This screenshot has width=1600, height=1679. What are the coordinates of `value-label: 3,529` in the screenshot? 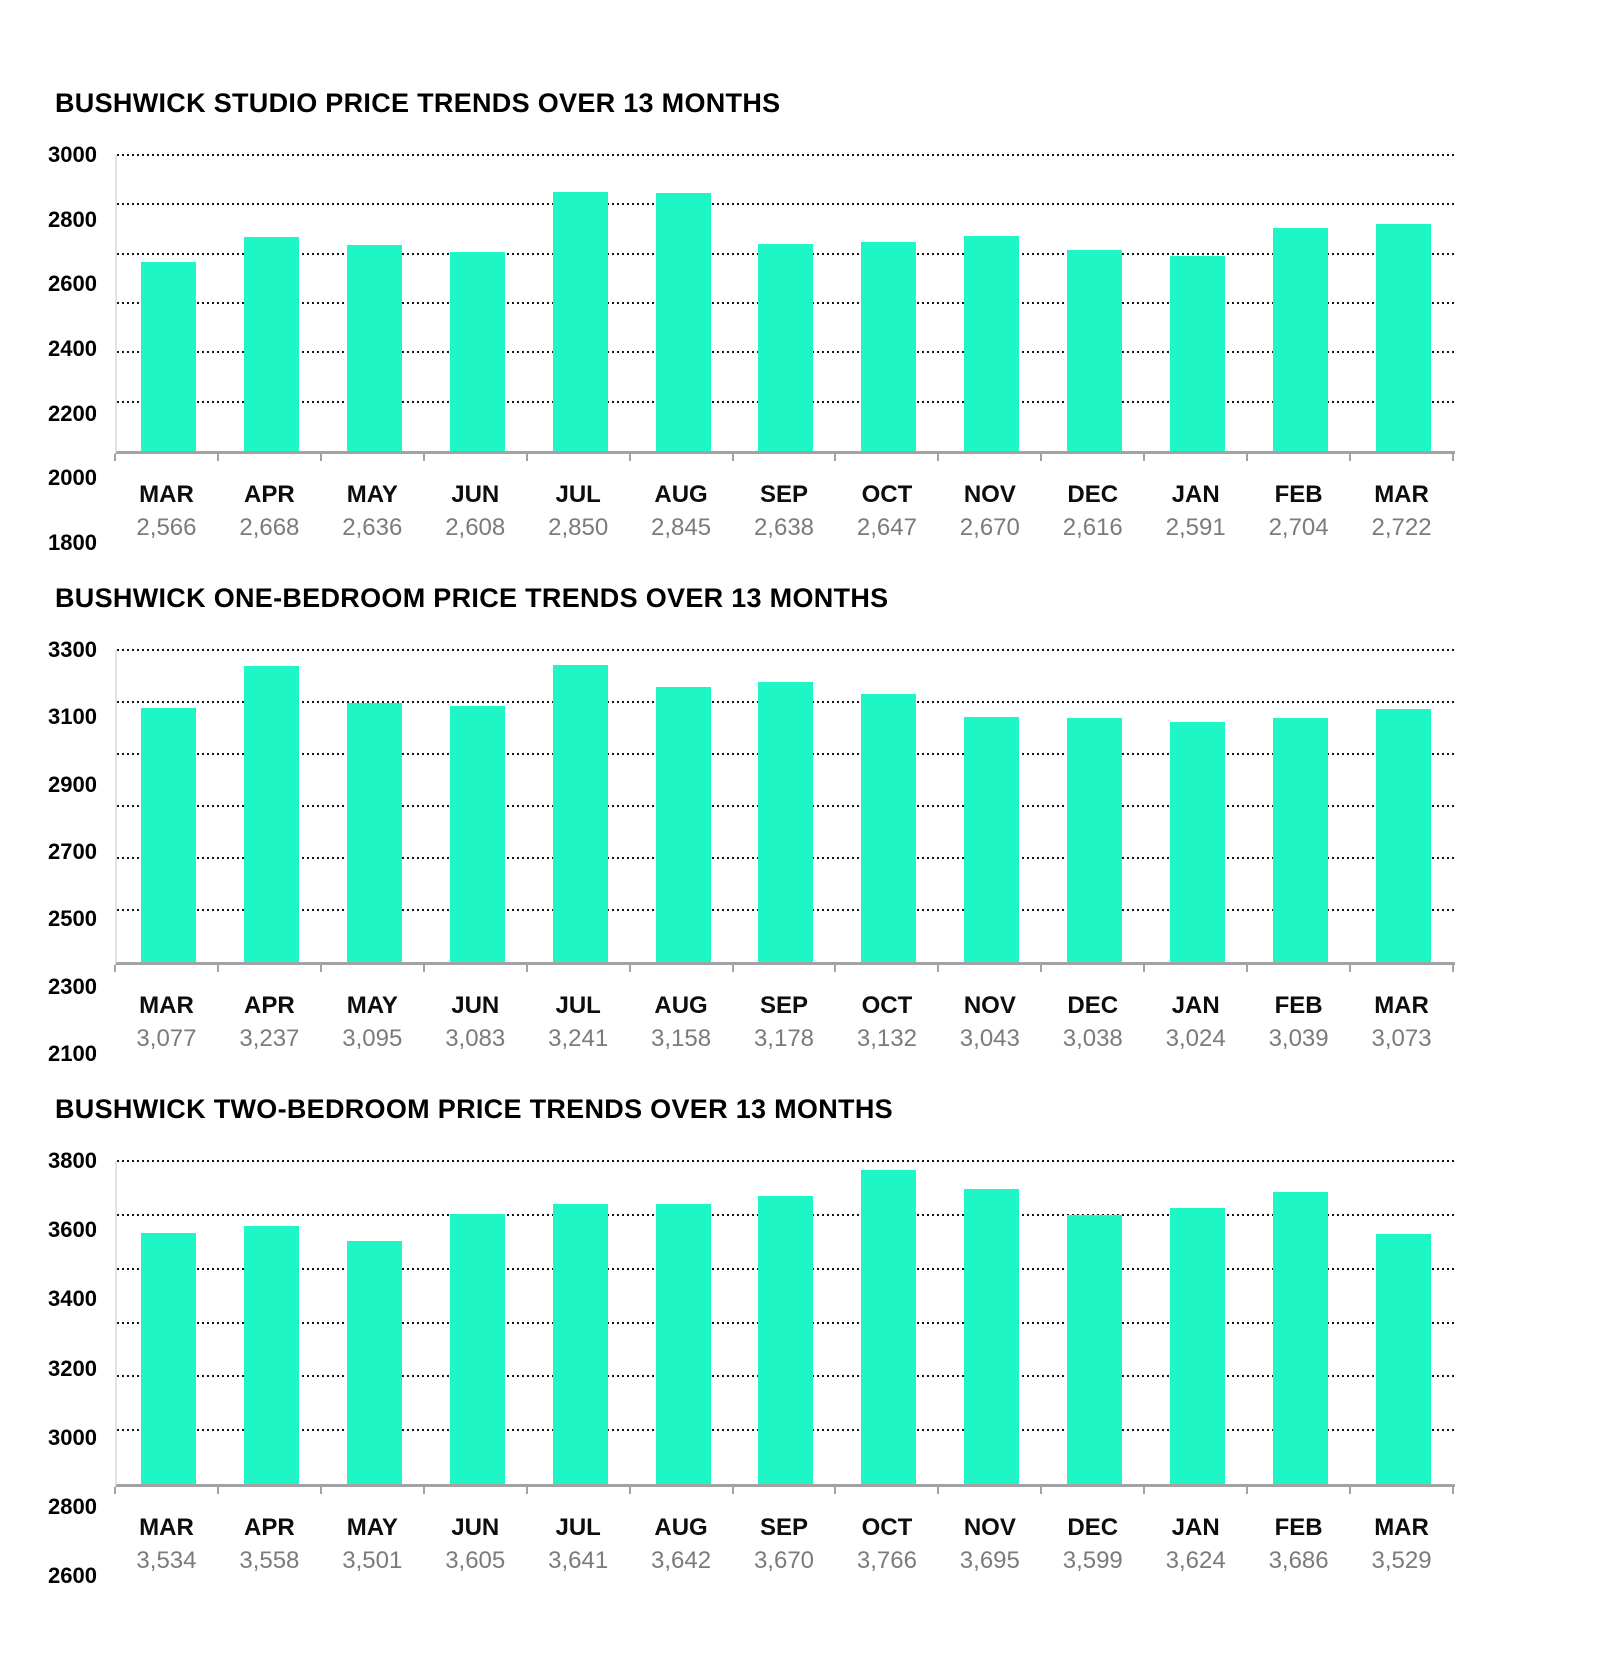 It's located at (1401, 1560).